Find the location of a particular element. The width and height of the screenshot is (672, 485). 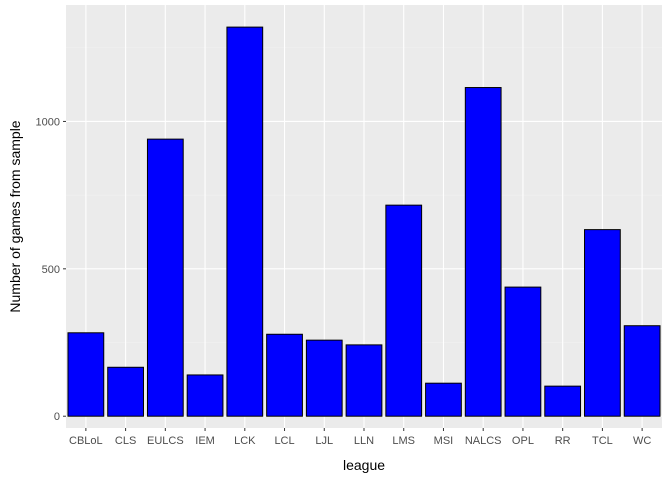

x-tick-label: EULCS is located at coordinates (165, 441).